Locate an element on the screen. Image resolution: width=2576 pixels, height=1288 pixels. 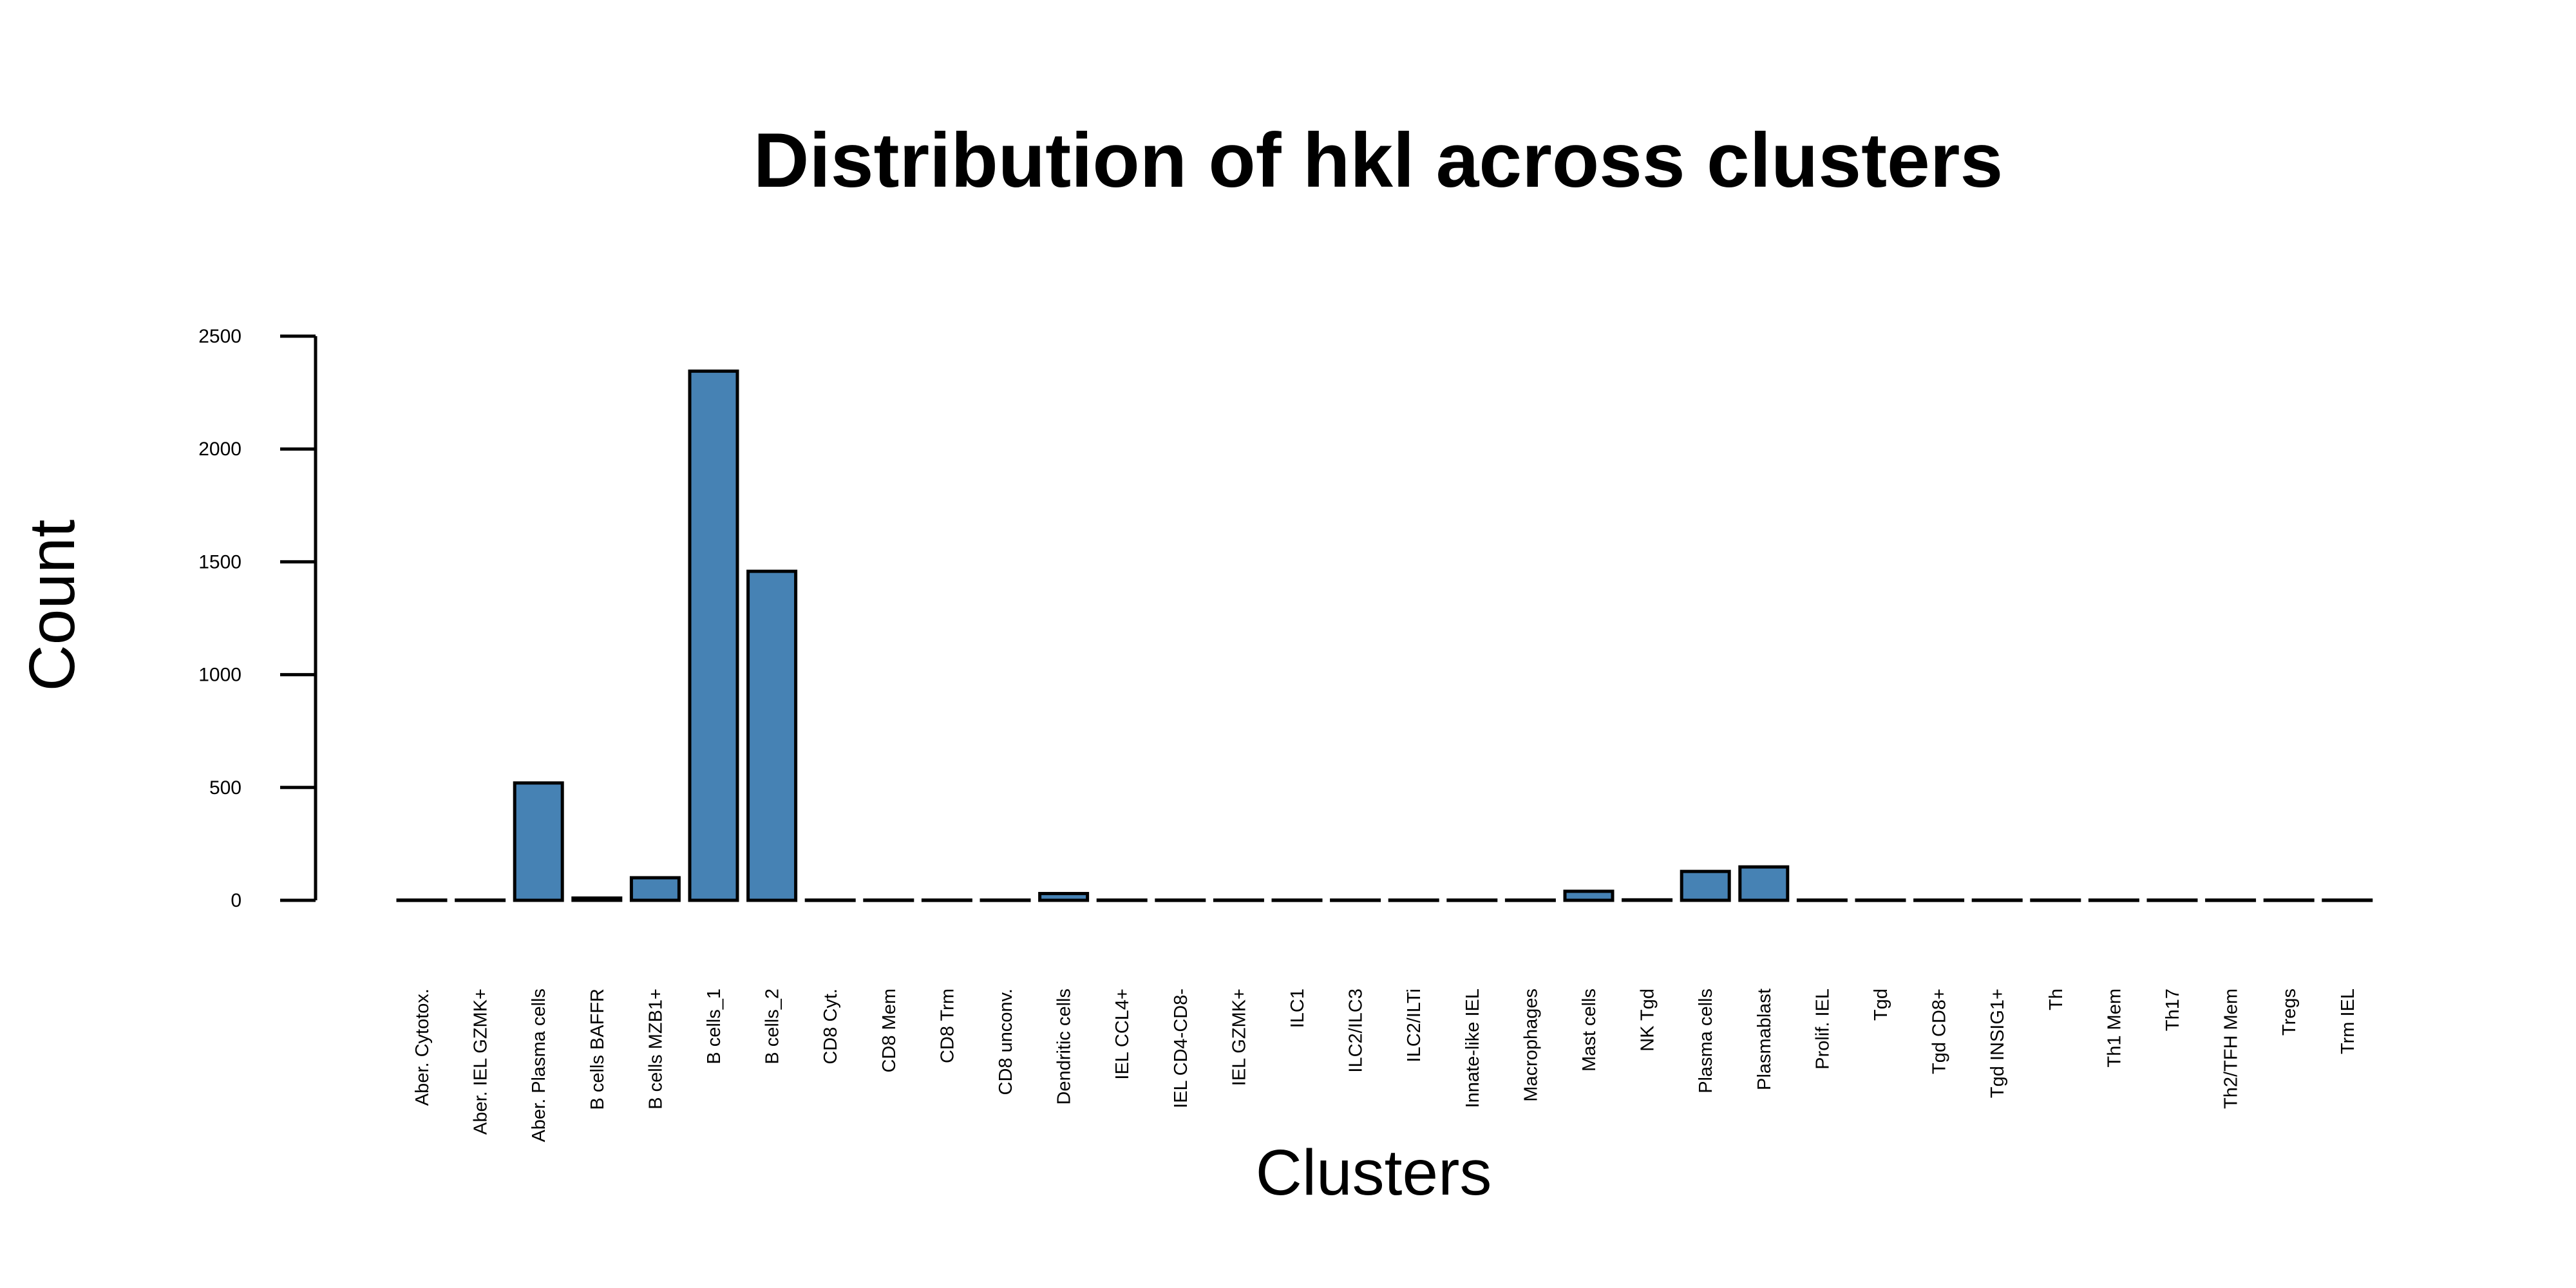
x-tick-label-31: Th2/TFH Mem is located at coordinates (2231, 1049).